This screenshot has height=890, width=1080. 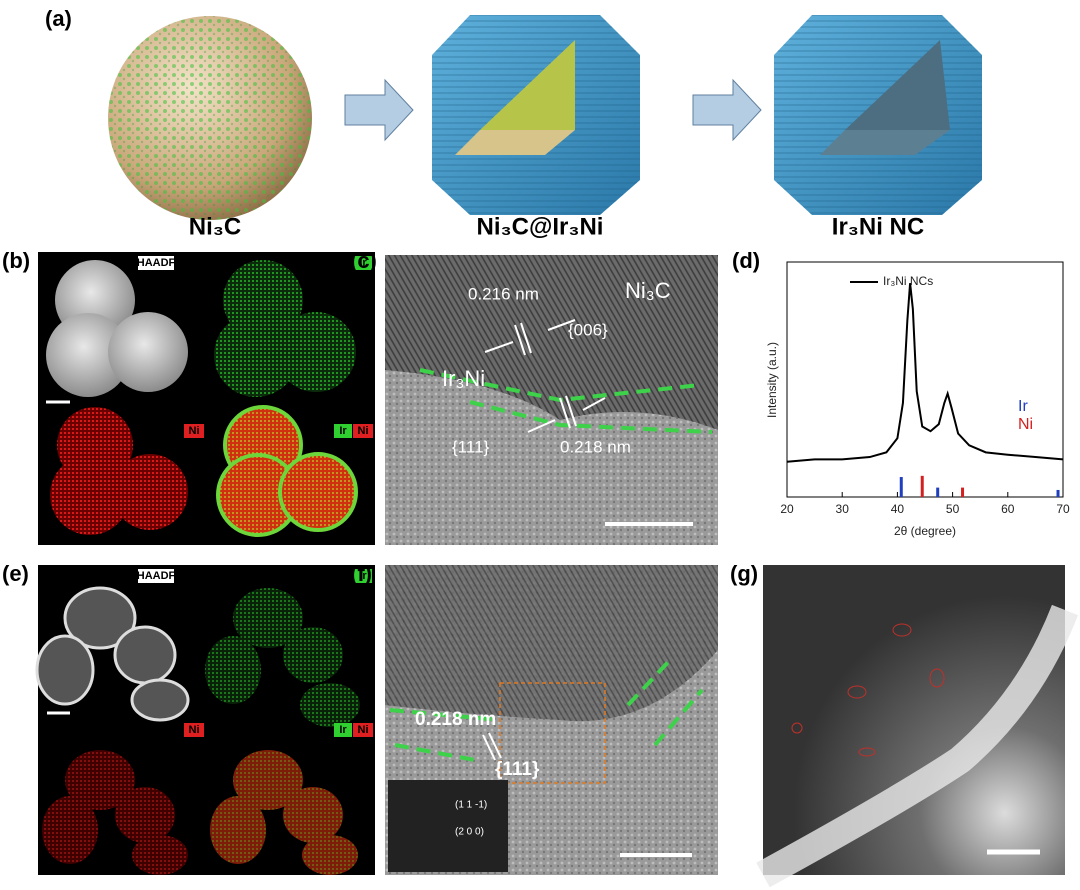 I want to click on x-tick-label: 20, so click(x=787, y=509).